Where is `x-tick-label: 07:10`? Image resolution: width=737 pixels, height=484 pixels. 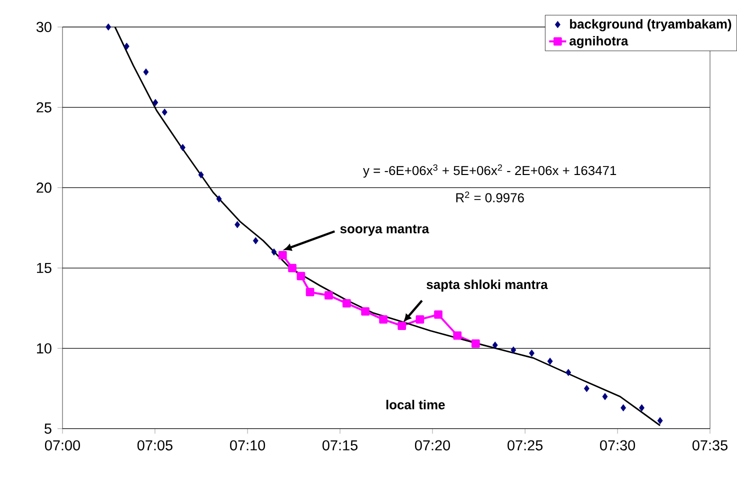 x-tick-label: 07:10 is located at coordinates (248, 445).